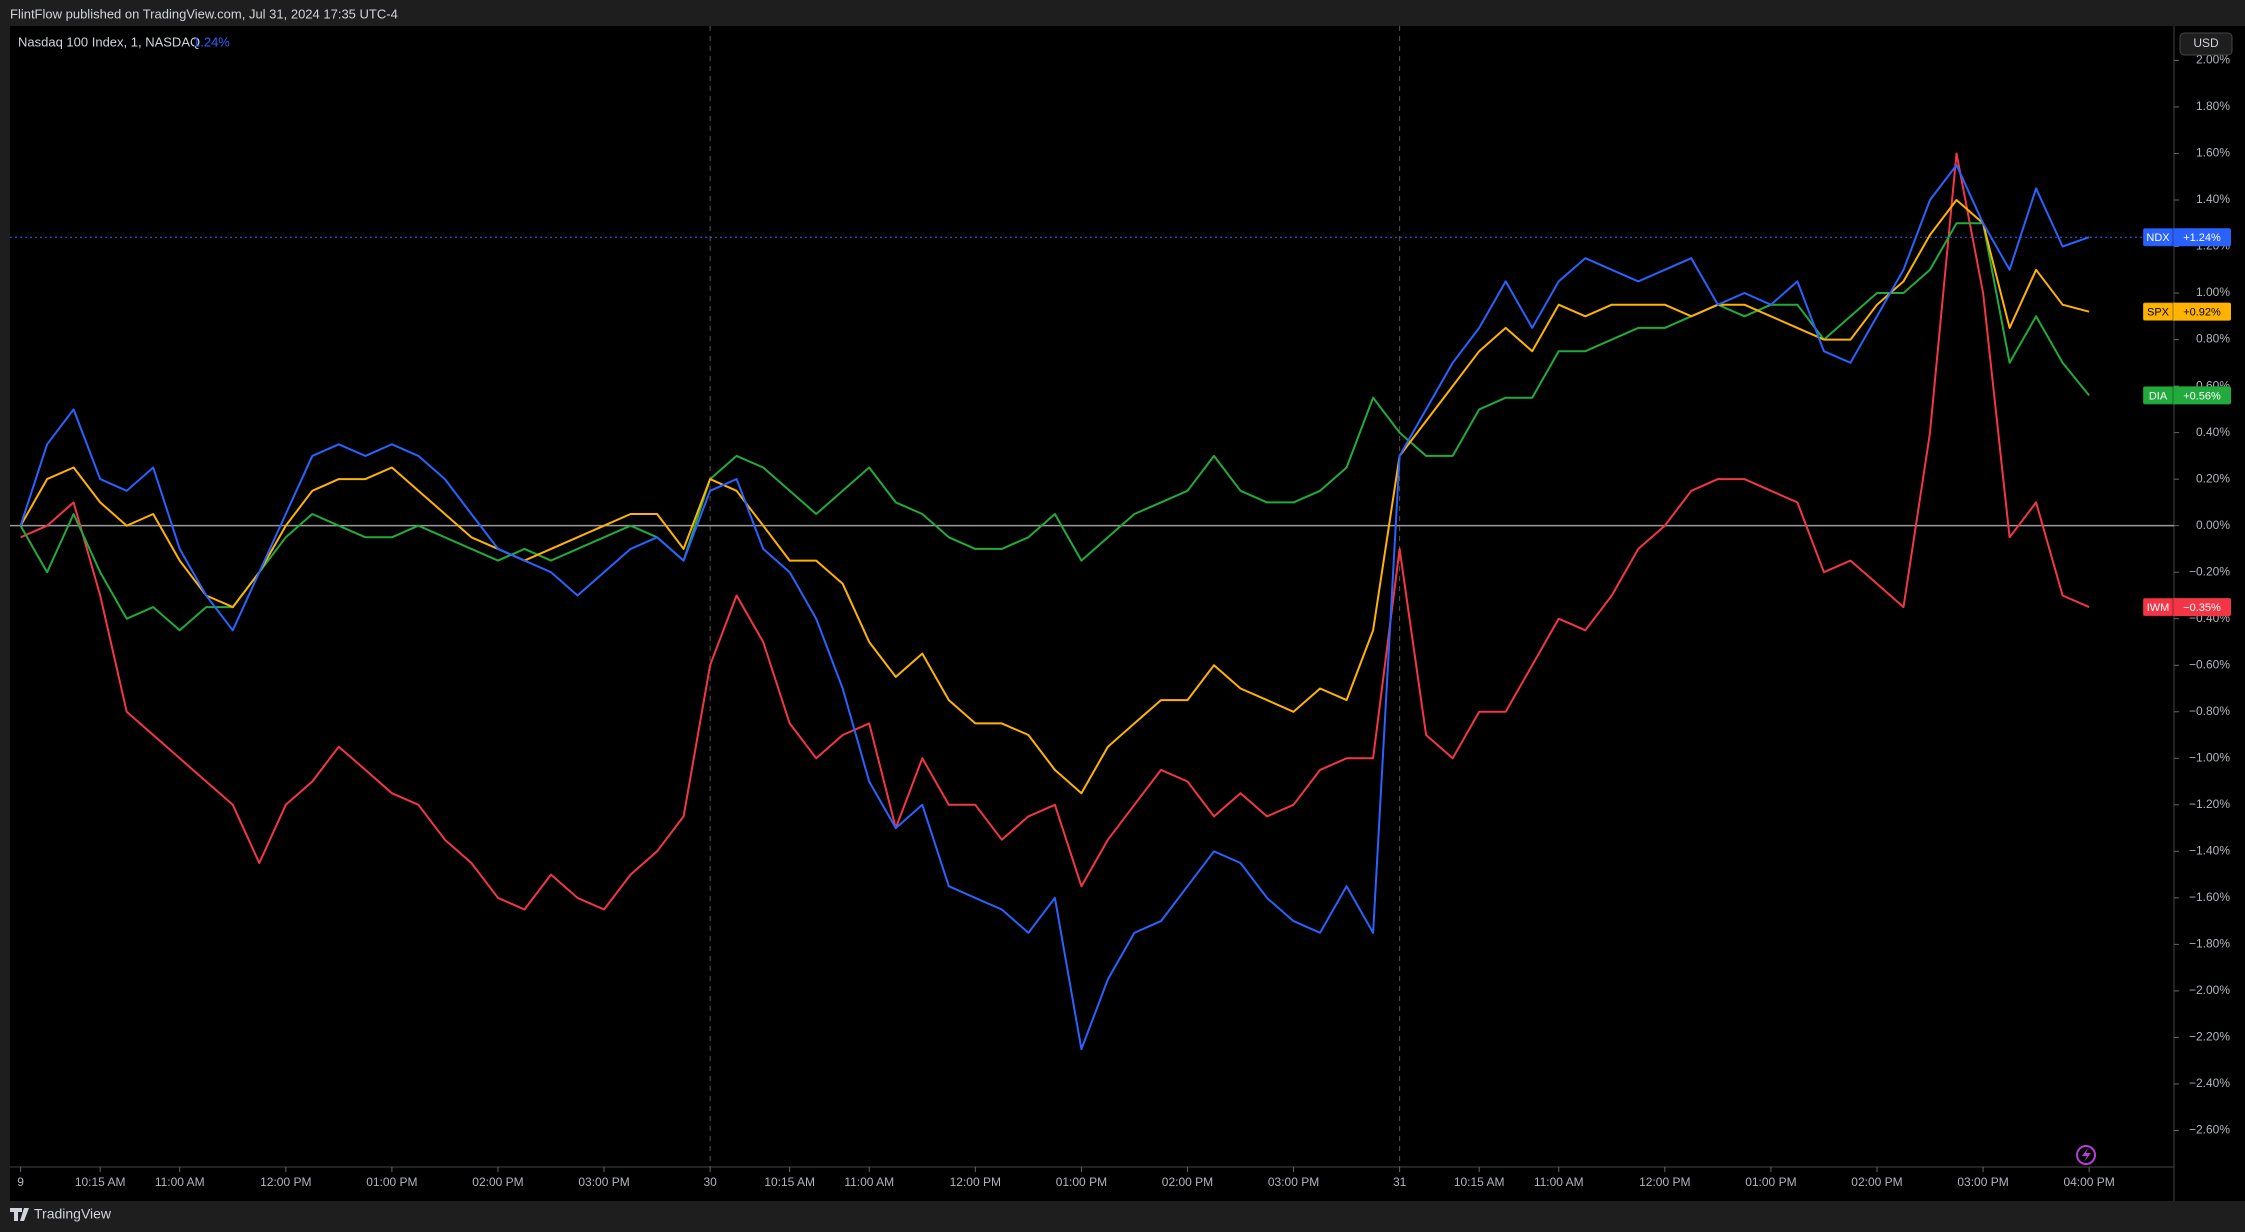 Image resolution: width=2245 pixels, height=1232 pixels. What do you see at coordinates (2209, 851) in the screenshot?
I see `y-tick-label: −1.40%` at bounding box center [2209, 851].